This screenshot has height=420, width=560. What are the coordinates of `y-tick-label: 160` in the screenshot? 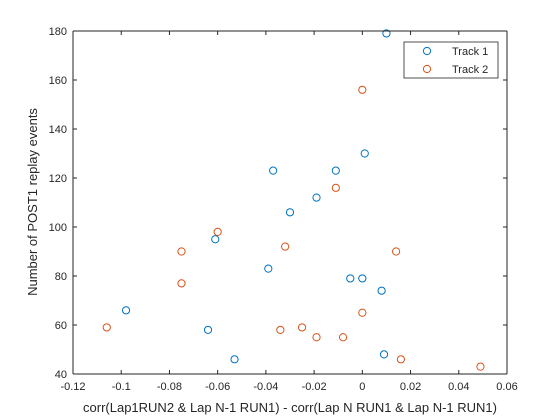 It's located at (58, 81).